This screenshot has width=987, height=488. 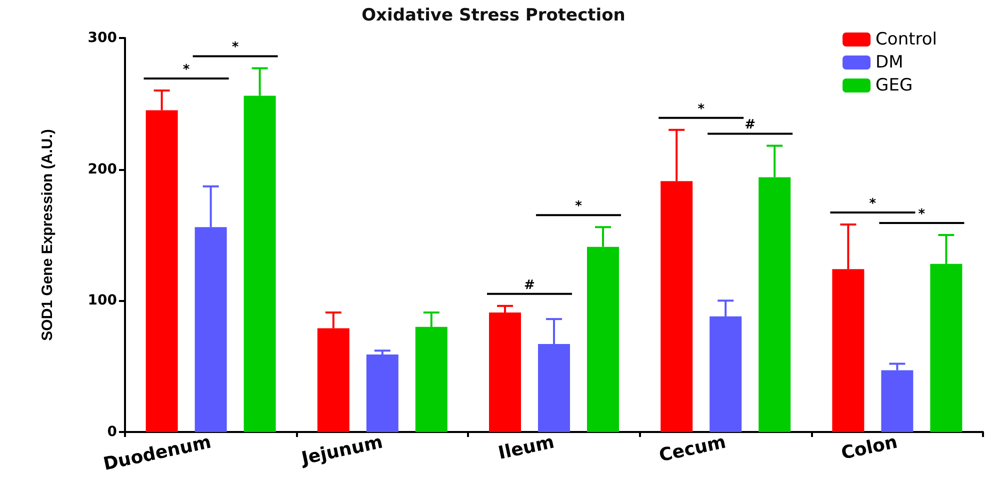 I want to click on x-tick-label: Ileum, so click(x=526, y=448).